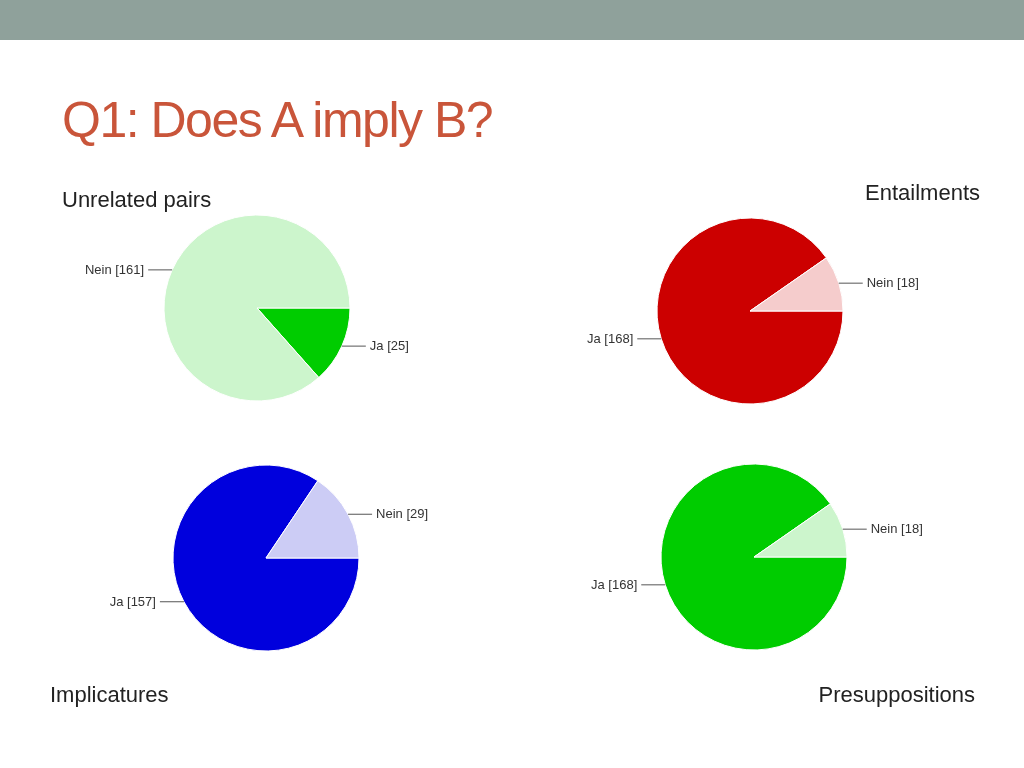 The height and width of the screenshot is (768, 1024). Describe the element at coordinates (896, 694) in the screenshot. I see `text: Presuppositions` at that location.